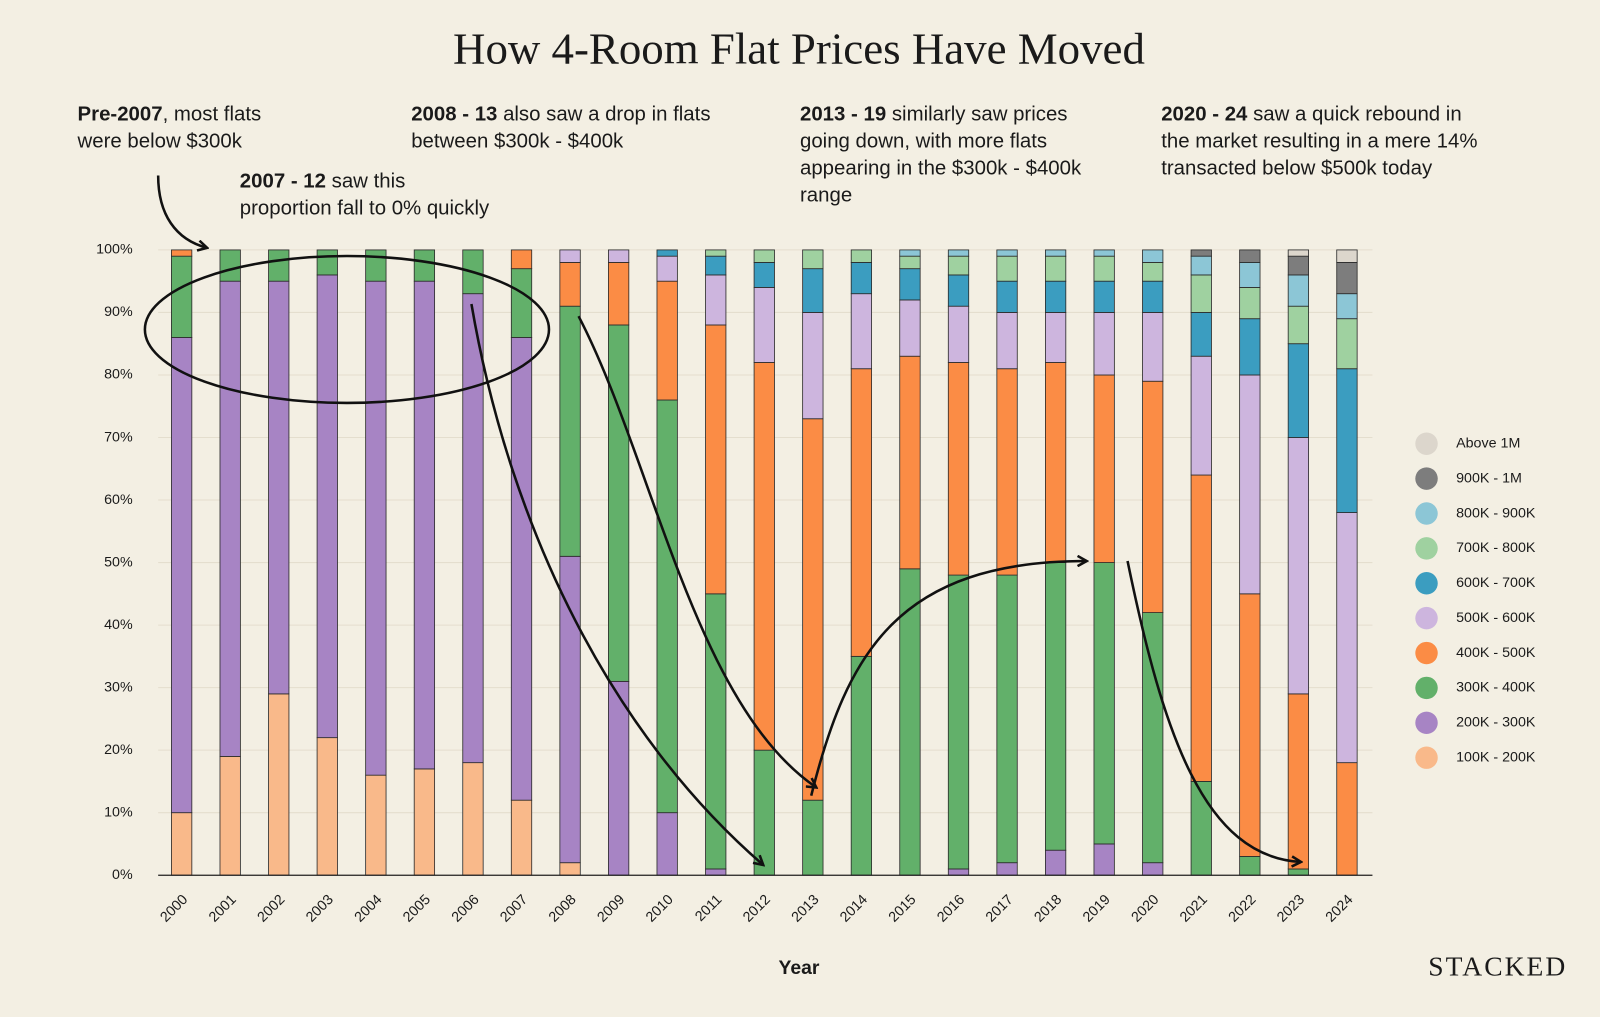  Describe the element at coordinates (1496, 513) in the screenshot. I see `legend-label: 800K - 900K` at that location.